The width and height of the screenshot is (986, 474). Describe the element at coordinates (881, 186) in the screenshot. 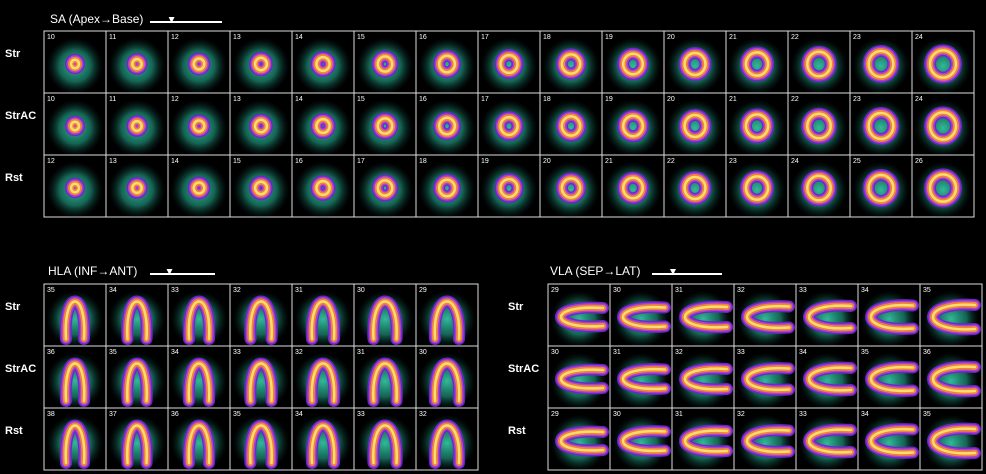

I see `slice-tile: 25` at that location.